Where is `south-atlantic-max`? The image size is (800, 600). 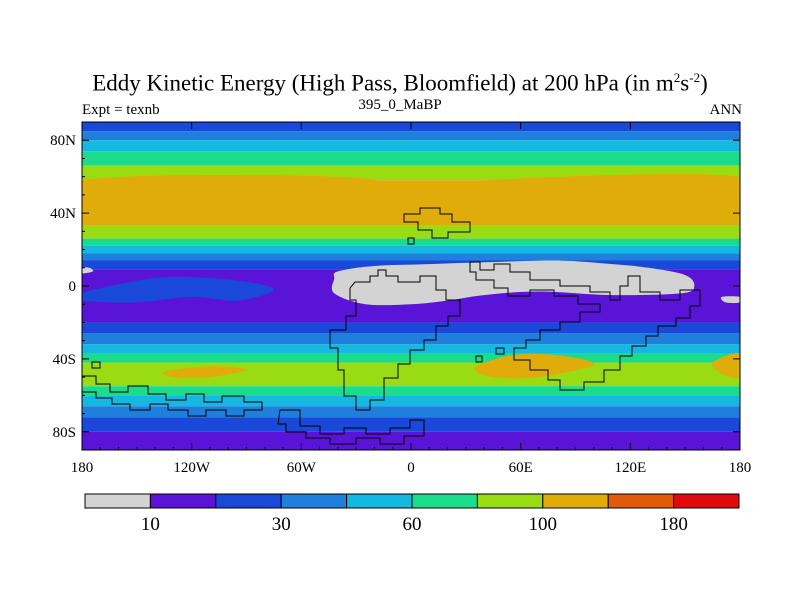 south-atlantic-max is located at coordinates (204, 372).